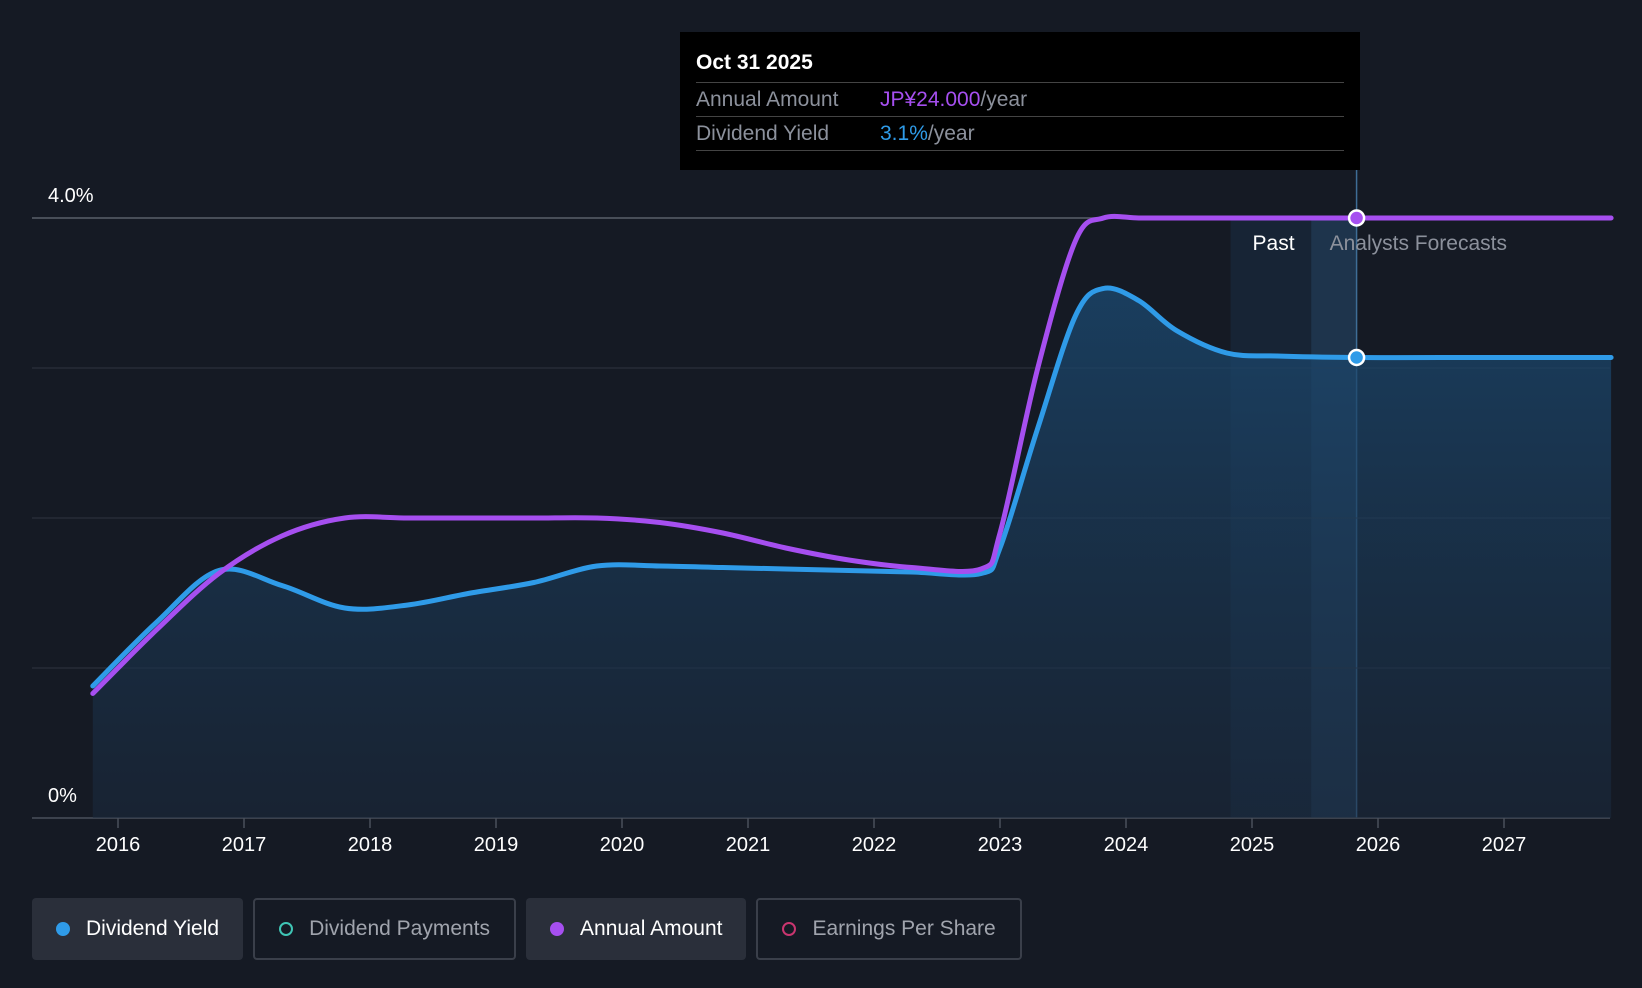 The height and width of the screenshot is (988, 1642). What do you see at coordinates (874, 845) in the screenshot?
I see `x-tick-label: 2022` at bounding box center [874, 845].